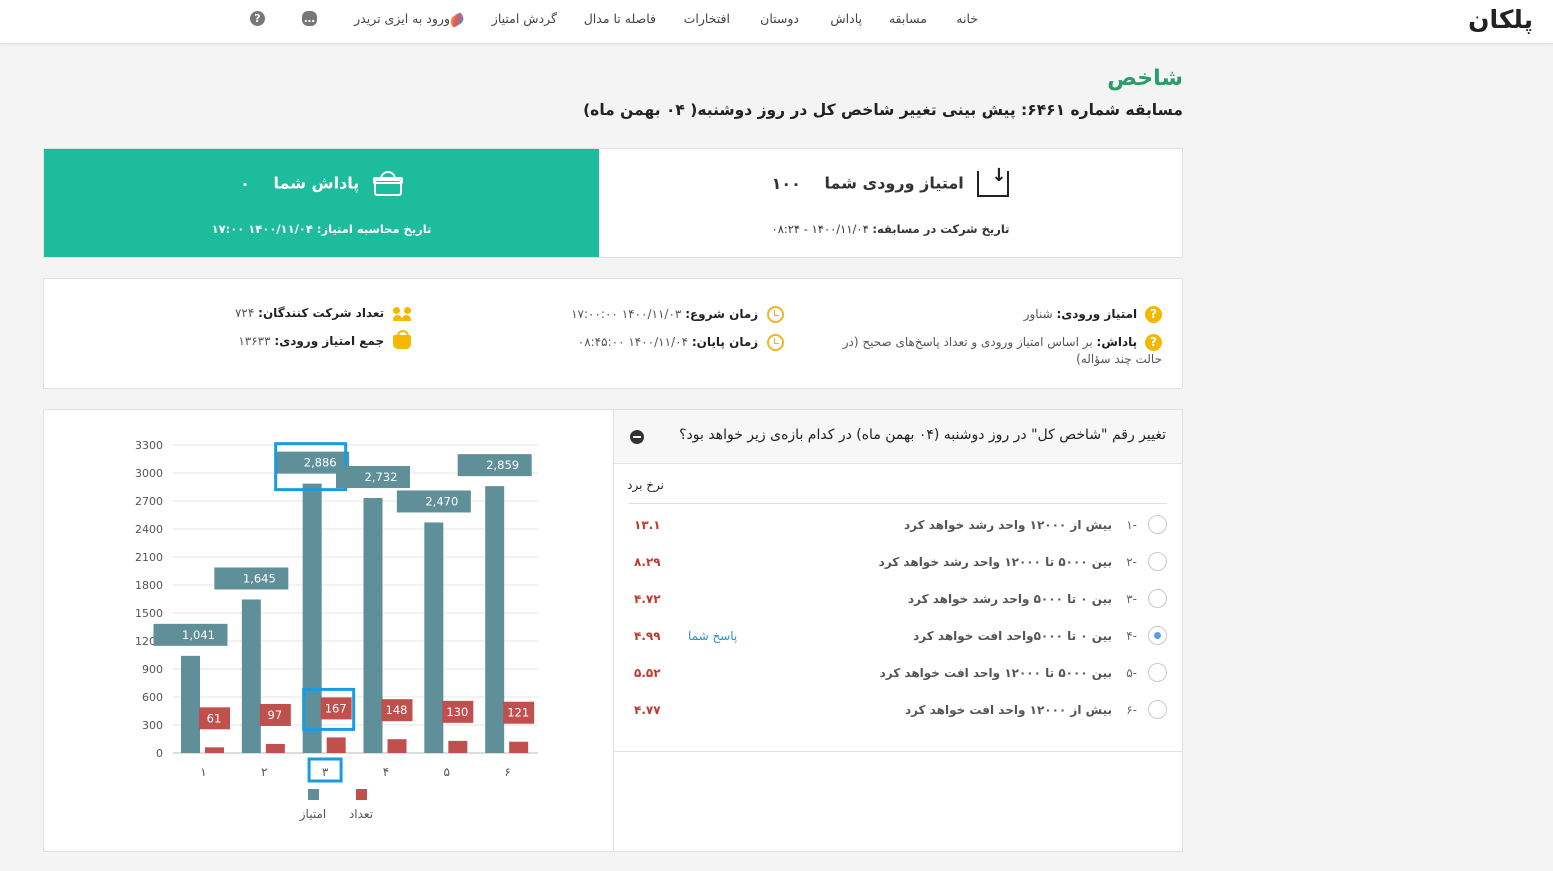 This screenshot has width=1553, height=871. Describe the element at coordinates (677, 314) in the screenshot. I see `info-start-time: زمان شروع: ۱۴۰۰/۱۱/۰۳ ۱۷:۰۰:۰۰` at that location.